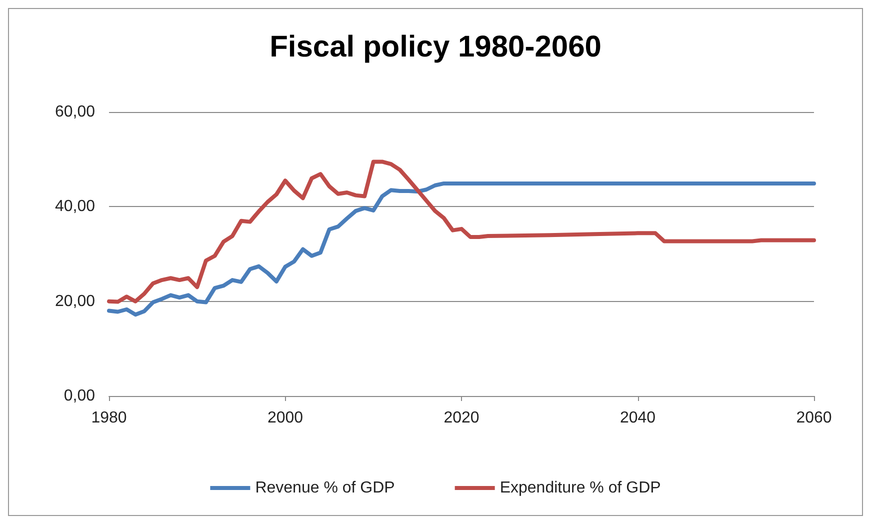 Image resolution: width=869 pixels, height=522 pixels. Describe the element at coordinates (436, 47) in the screenshot. I see `chart-title: Fiscal policy 1980-2060` at that location.